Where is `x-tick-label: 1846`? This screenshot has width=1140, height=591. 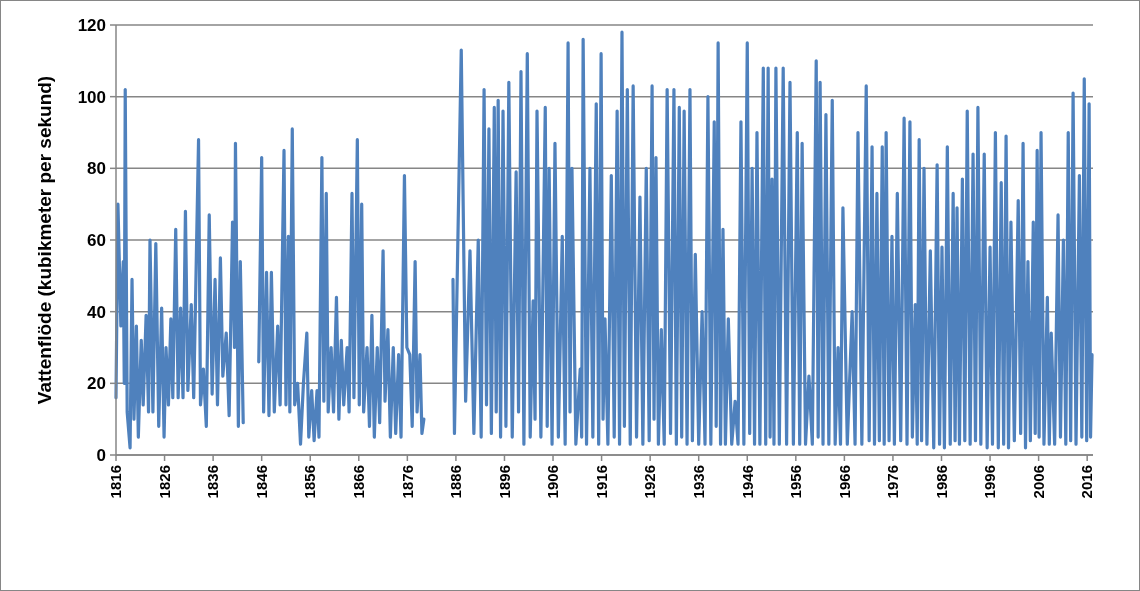
x-tick-label: 1846 is located at coordinates (261, 482).